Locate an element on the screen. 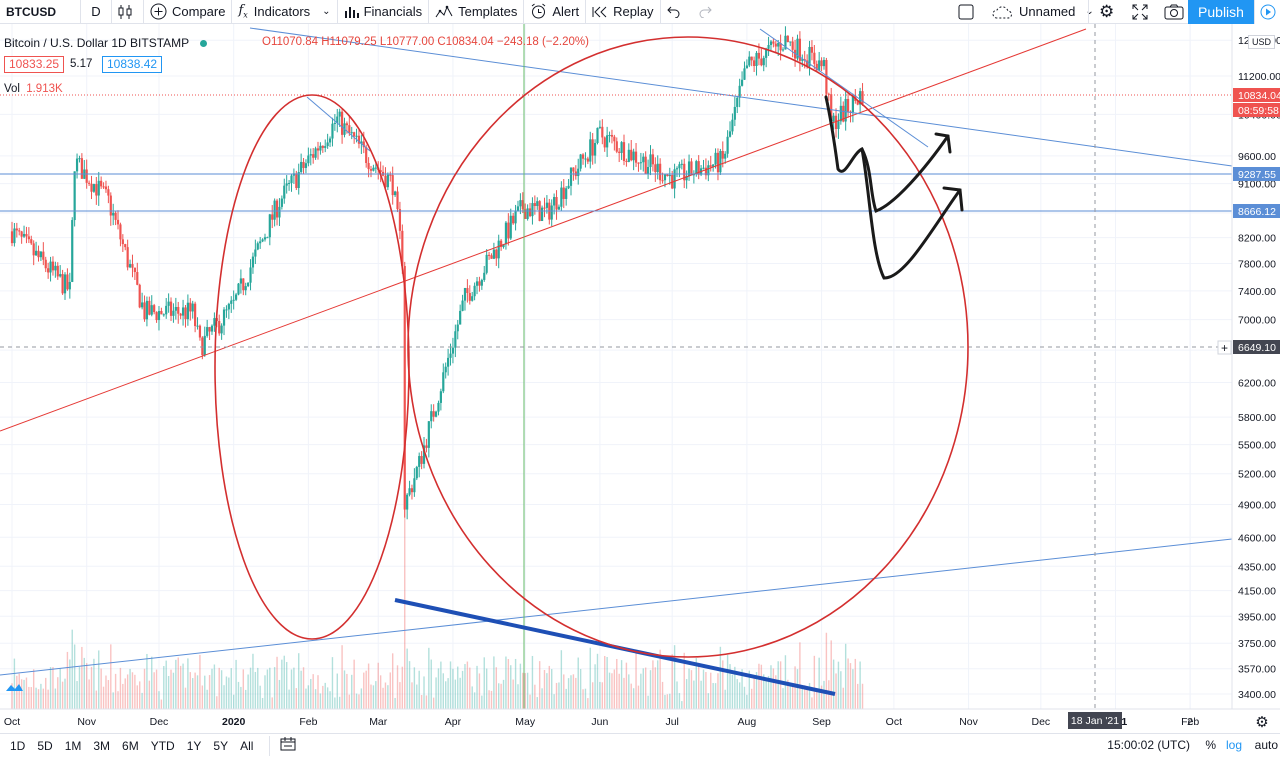 The height and width of the screenshot is (757, 1280). financials-button: Financials is located at coordinates (383, 12).